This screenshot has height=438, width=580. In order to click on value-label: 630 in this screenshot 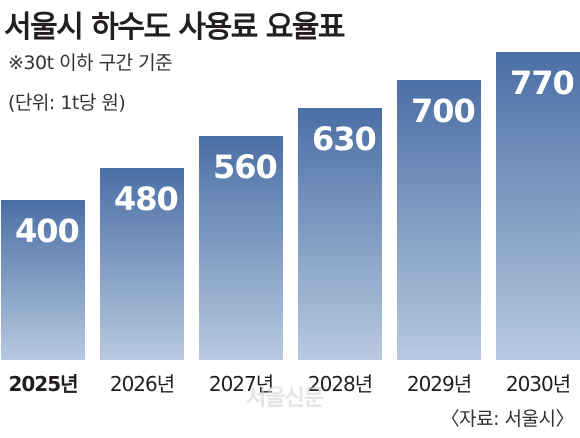, I will do `click(344, 139)`.